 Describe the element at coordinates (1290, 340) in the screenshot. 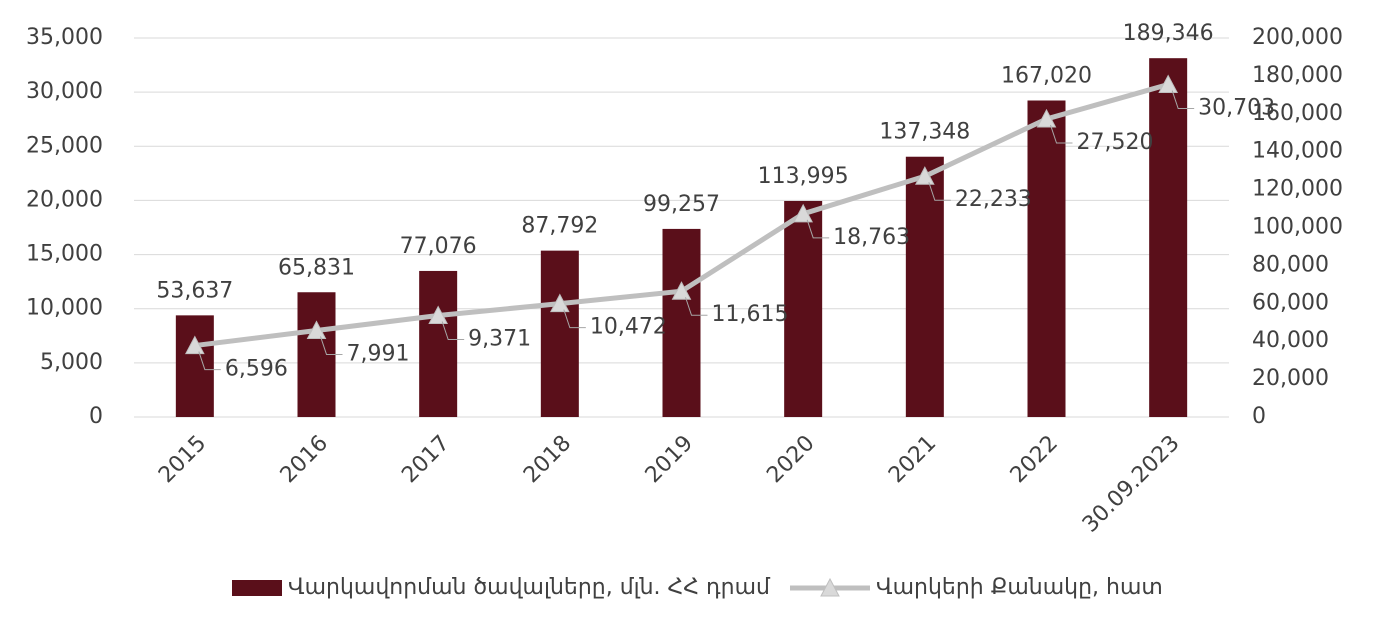

I see `y2-tick-label: 40,000` at that location.